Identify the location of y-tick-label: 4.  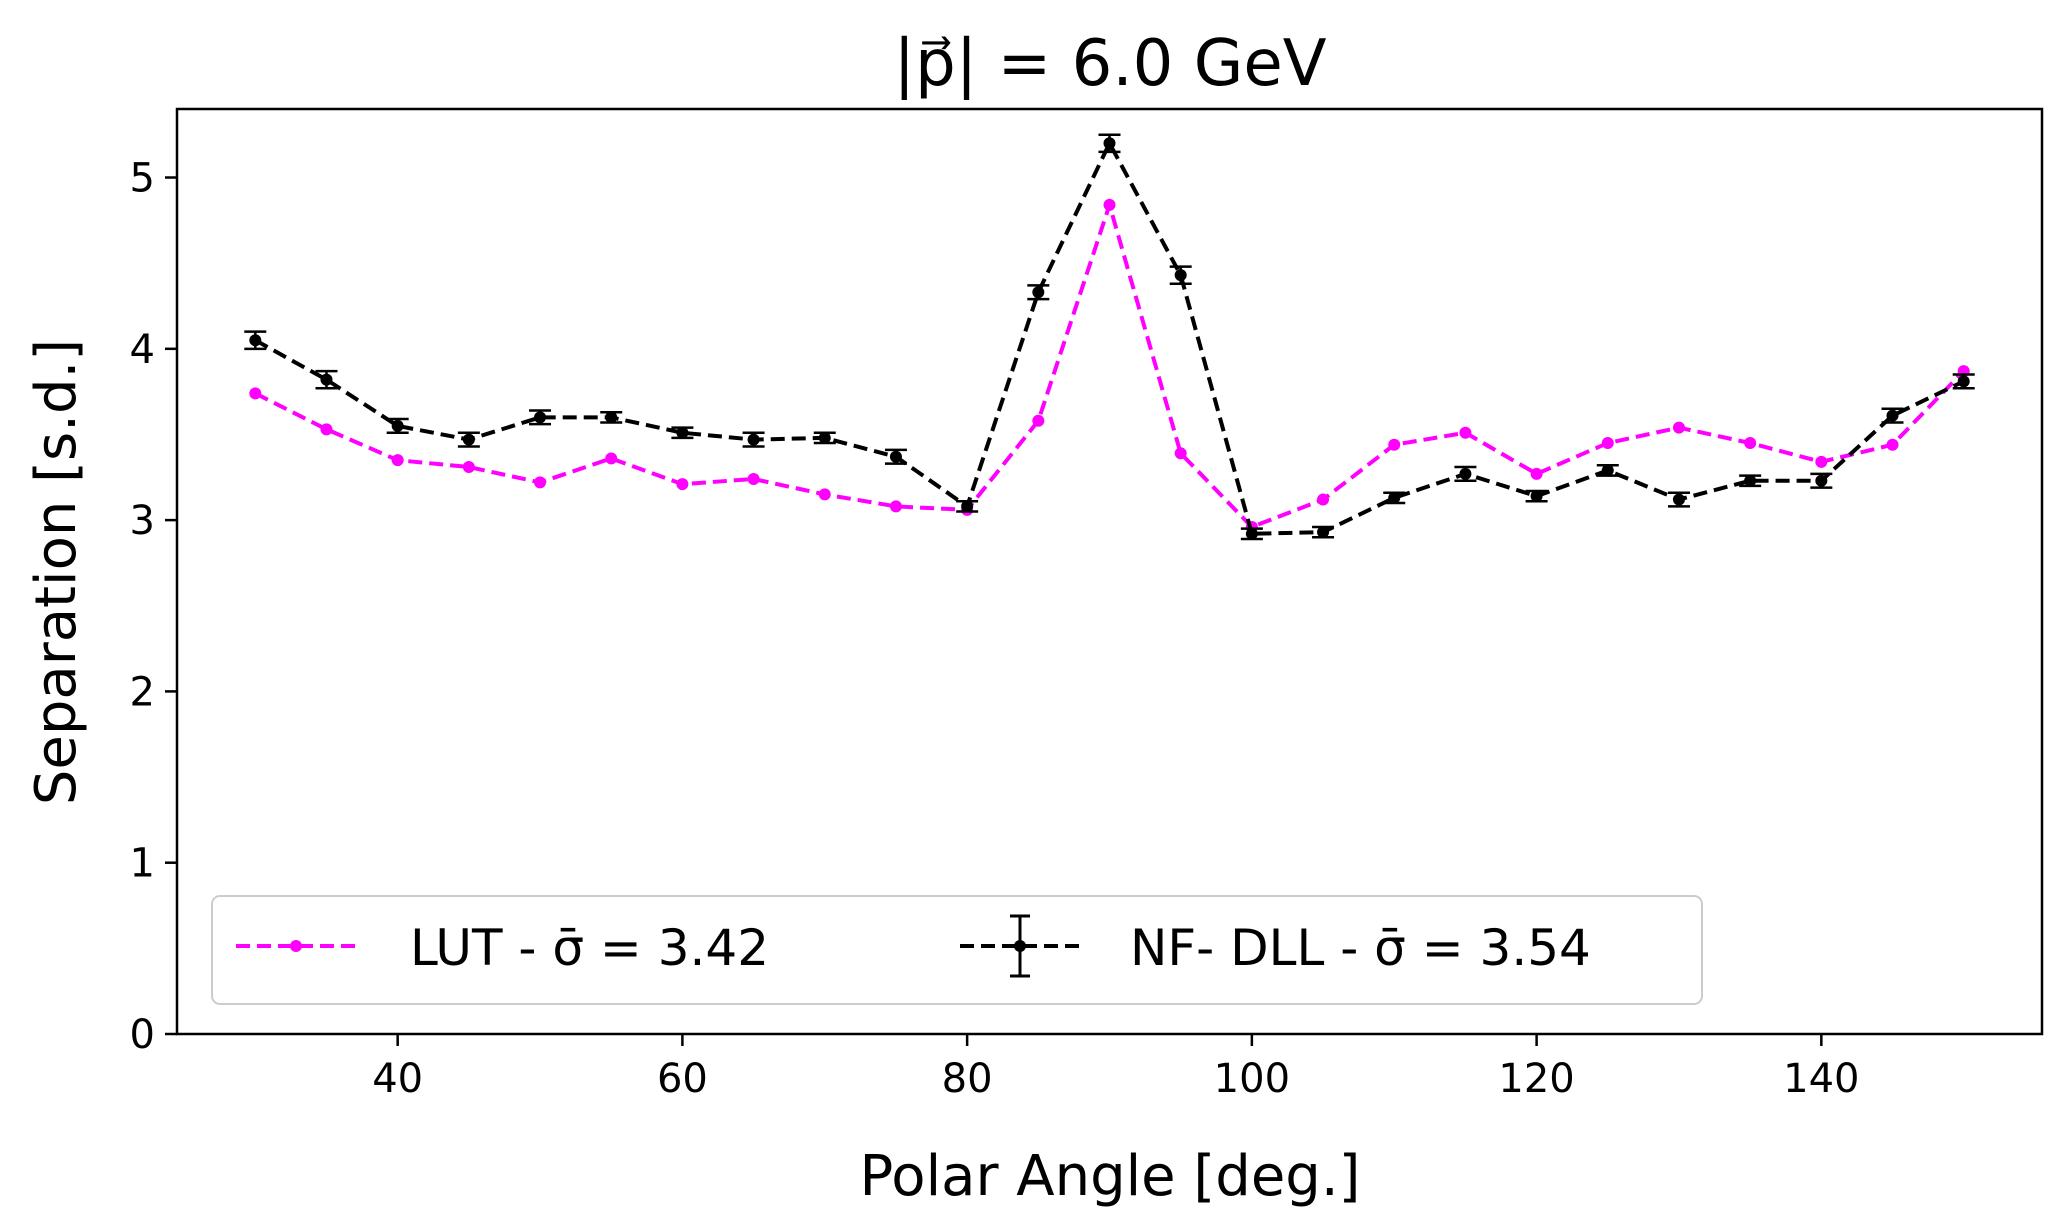
(142, 350).